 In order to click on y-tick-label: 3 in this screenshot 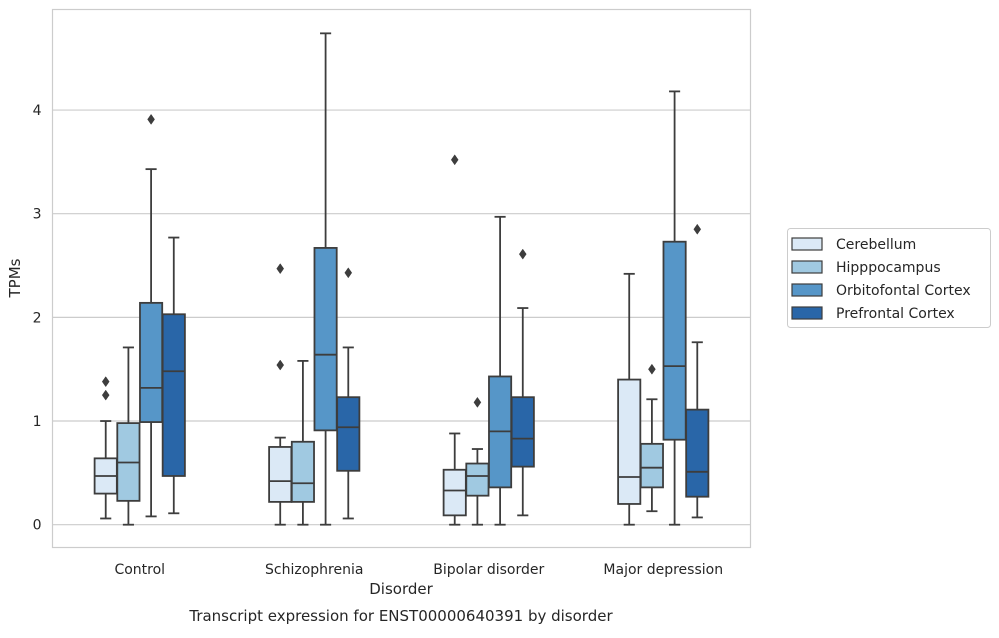, I will do `click(37, 215)`.